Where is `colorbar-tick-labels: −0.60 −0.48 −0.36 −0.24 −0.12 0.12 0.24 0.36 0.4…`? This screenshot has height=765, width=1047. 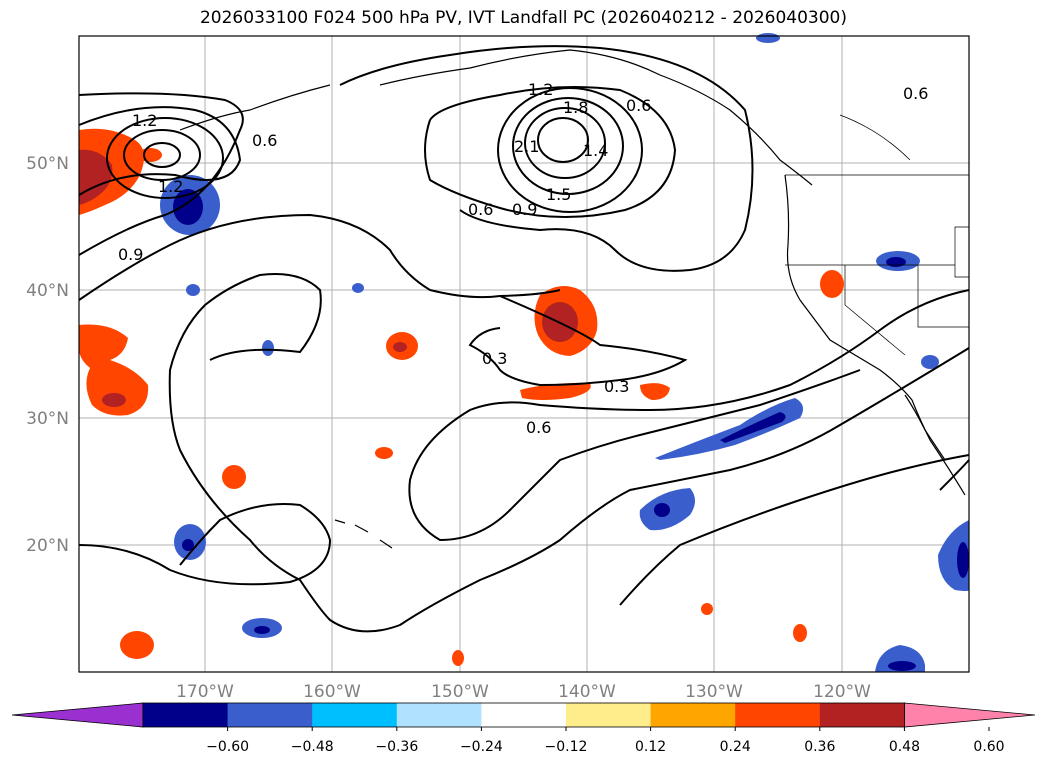 colorbar-tick-labels: −0.60 −0.48 −0.36 −0.24 −0.12 0.12 0.24 0.36 0.4… is located at coordinates (605, 747).